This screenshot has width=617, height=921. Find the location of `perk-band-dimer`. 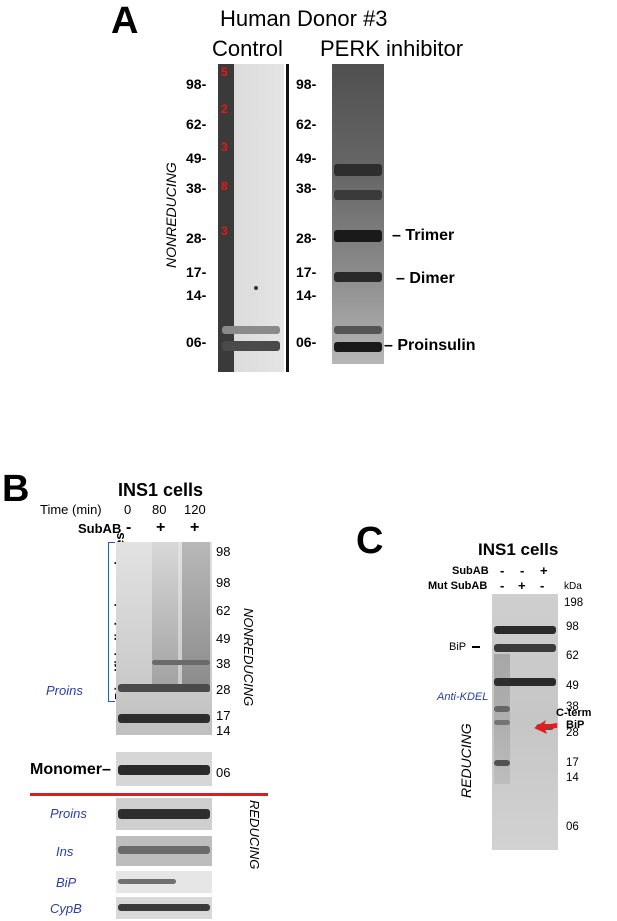

perk-band-dimer is located at coordinates (358, 277).